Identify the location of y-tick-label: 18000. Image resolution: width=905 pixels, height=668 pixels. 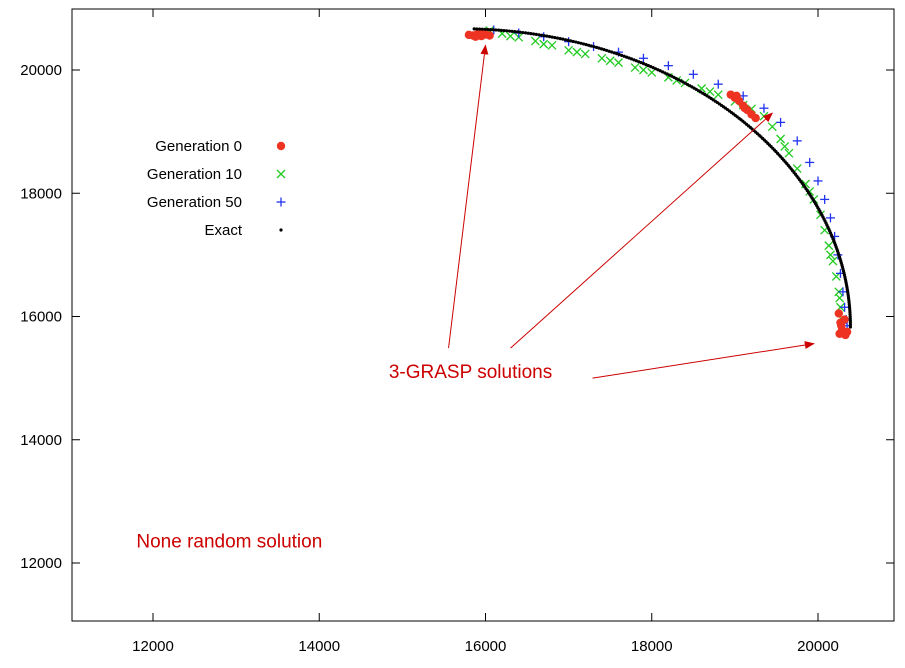
(41, 193).